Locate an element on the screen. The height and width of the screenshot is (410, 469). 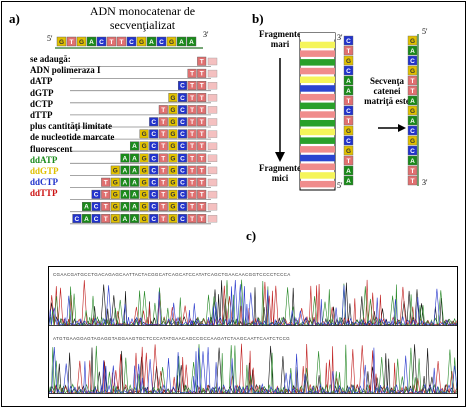
result-5-prime: 5' is located at coordinates (425, 31).